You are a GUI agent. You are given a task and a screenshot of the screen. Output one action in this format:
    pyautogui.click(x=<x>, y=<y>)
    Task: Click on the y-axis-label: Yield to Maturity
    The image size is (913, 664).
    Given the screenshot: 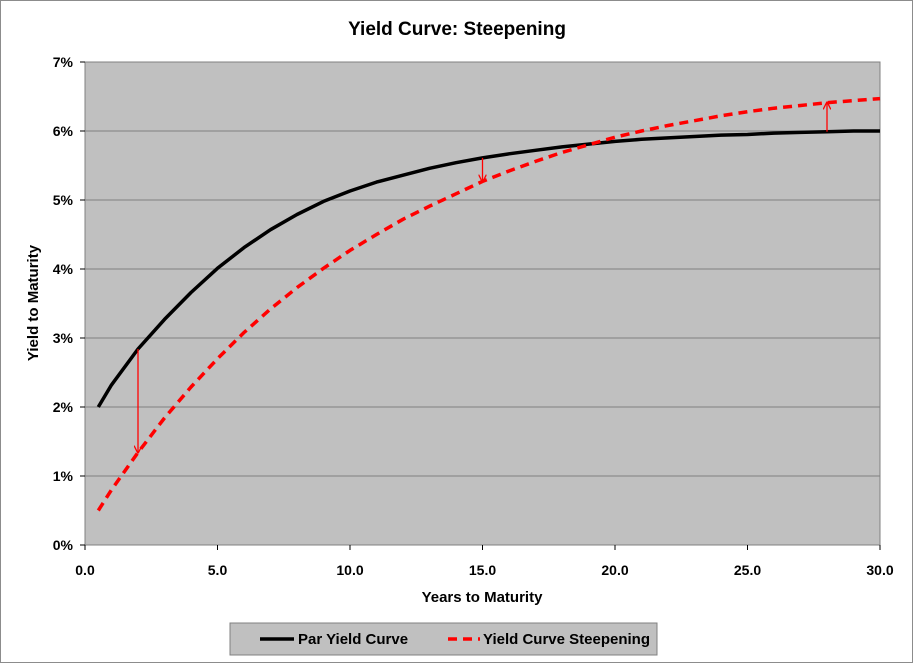 What is the action you would take?
    pyautogui.click(x=33, y=302)
    